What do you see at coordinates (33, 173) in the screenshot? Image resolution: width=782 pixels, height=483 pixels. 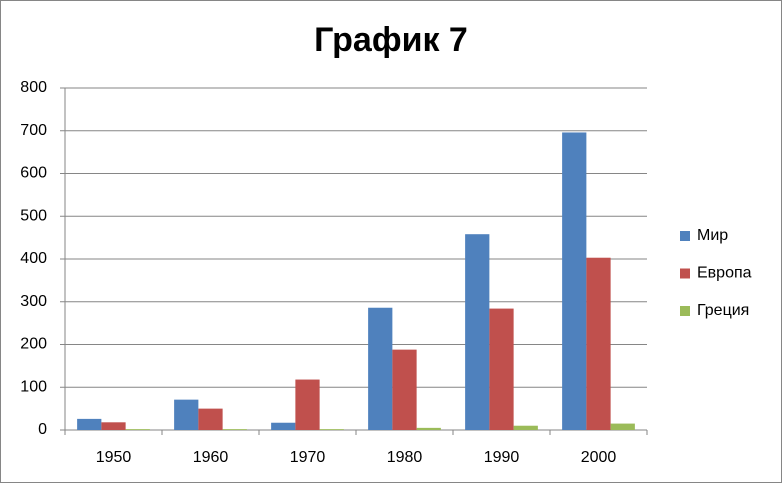 I see `y-tick-label: 600` at bounding box center [33, 173].